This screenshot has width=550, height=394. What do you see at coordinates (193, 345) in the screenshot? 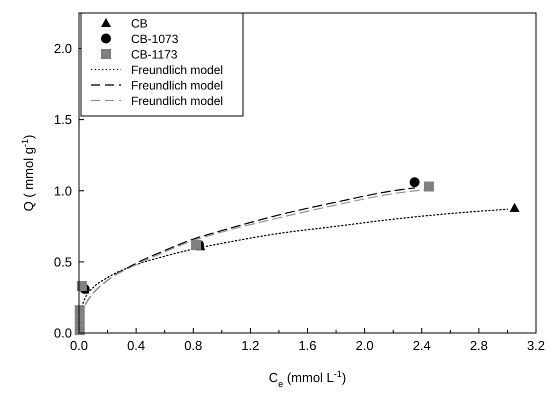
I see `x-tick-label: 0.8` at bounding box center [193, 345].